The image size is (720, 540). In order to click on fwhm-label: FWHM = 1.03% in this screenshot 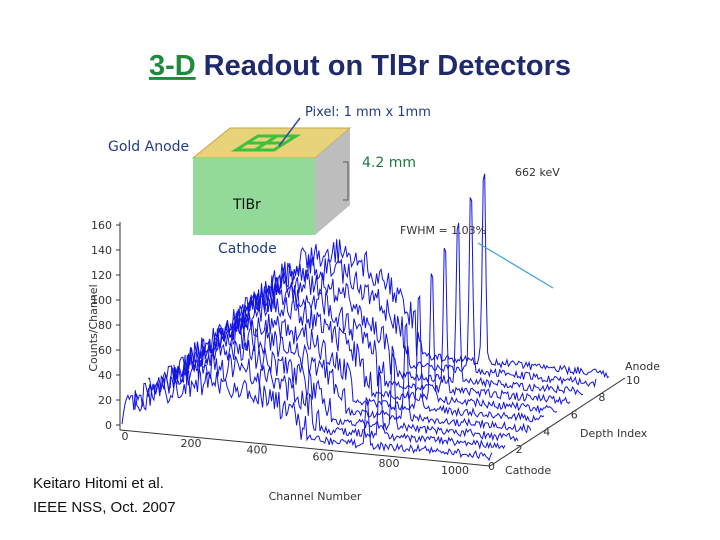, I will do `click(443, 230)`.